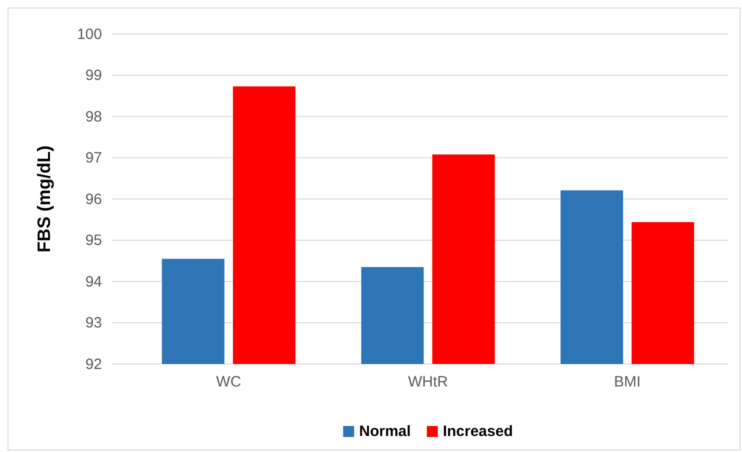 Image resolution: width=742 pixels, height=452 pixels. Describe the element at coordinates (93, 75) in the screenshot. I see `y-tick-label: 99` at that location.